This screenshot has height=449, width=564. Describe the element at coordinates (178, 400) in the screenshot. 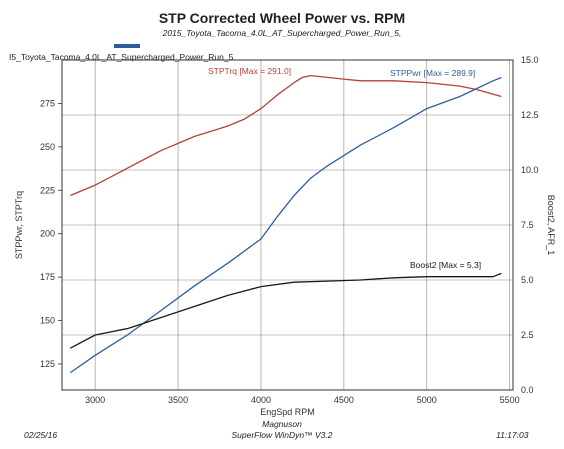

I see `x-tick-label: 3500` at that location.